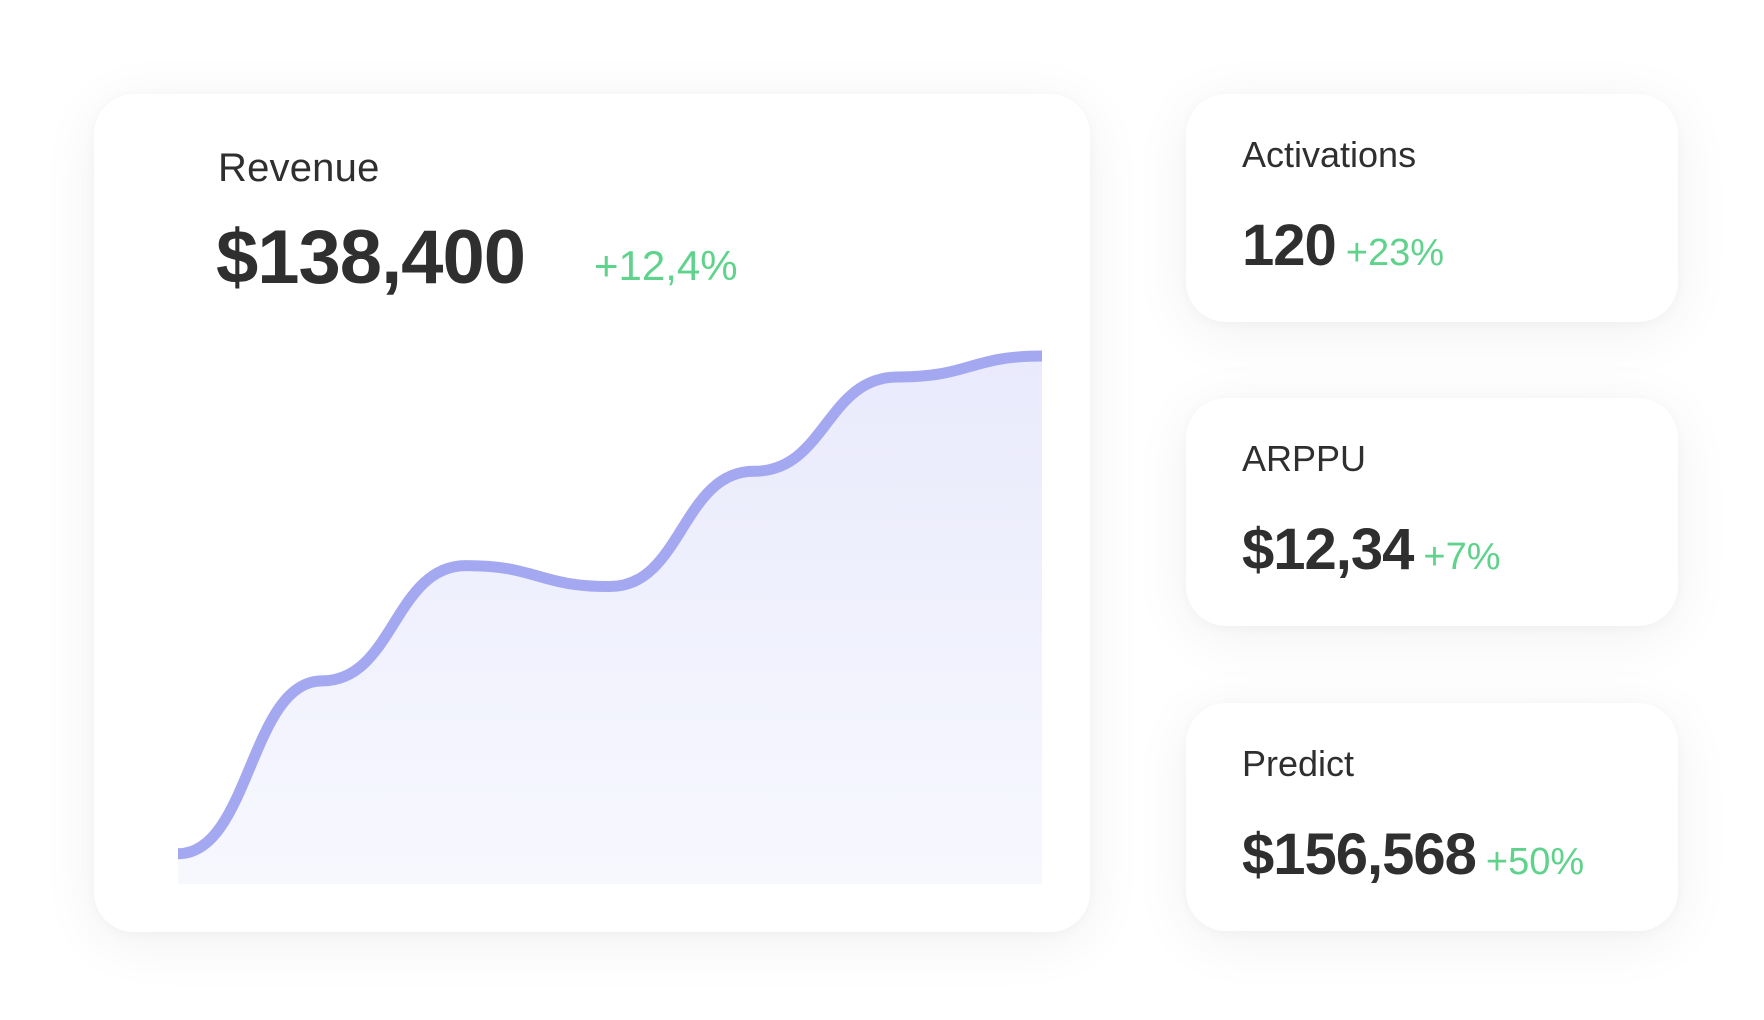 The width and height of the screenshot is (1764, 1020). What do you see at coordinates (371, 257) in the screenshot?
I see `revenue-value: $138,400` at bounding box center [371, 257].